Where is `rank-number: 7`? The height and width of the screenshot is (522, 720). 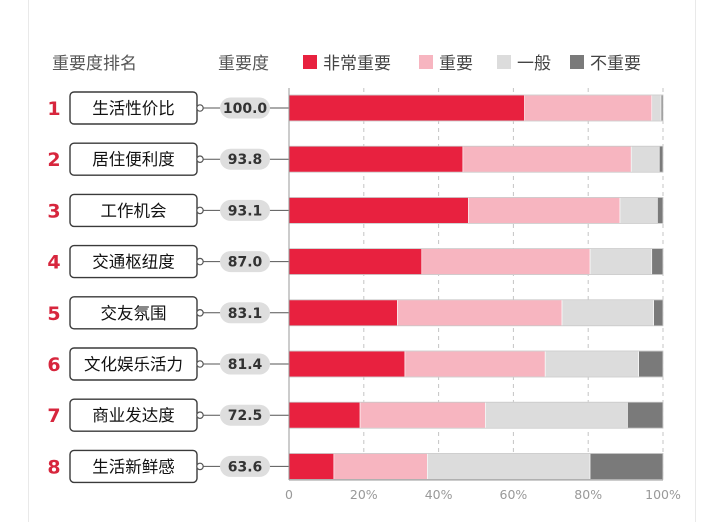 rank-number: 7 is located at coordinates (53, 416).